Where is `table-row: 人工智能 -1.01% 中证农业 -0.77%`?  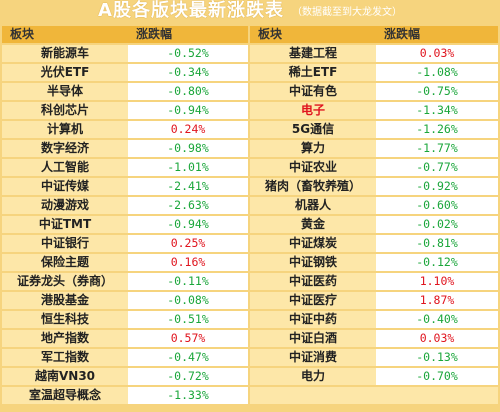 table-row: 人工智能 -1.01% 中证农业 -0.77% is located at coordinates (250, 167).